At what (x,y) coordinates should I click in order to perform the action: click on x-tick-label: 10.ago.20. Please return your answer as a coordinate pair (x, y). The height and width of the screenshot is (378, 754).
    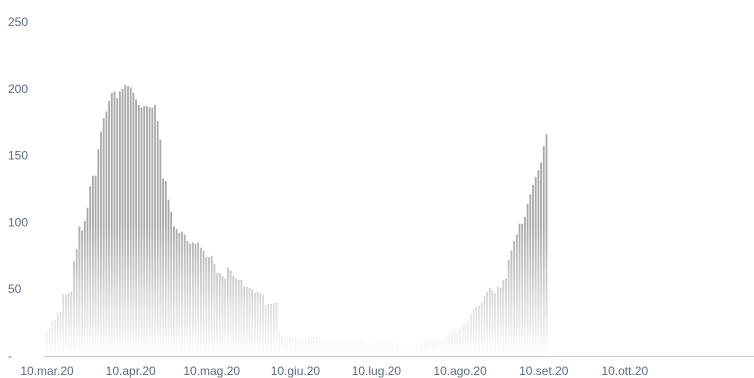
    Looking at the image, I should click on (460, 371).